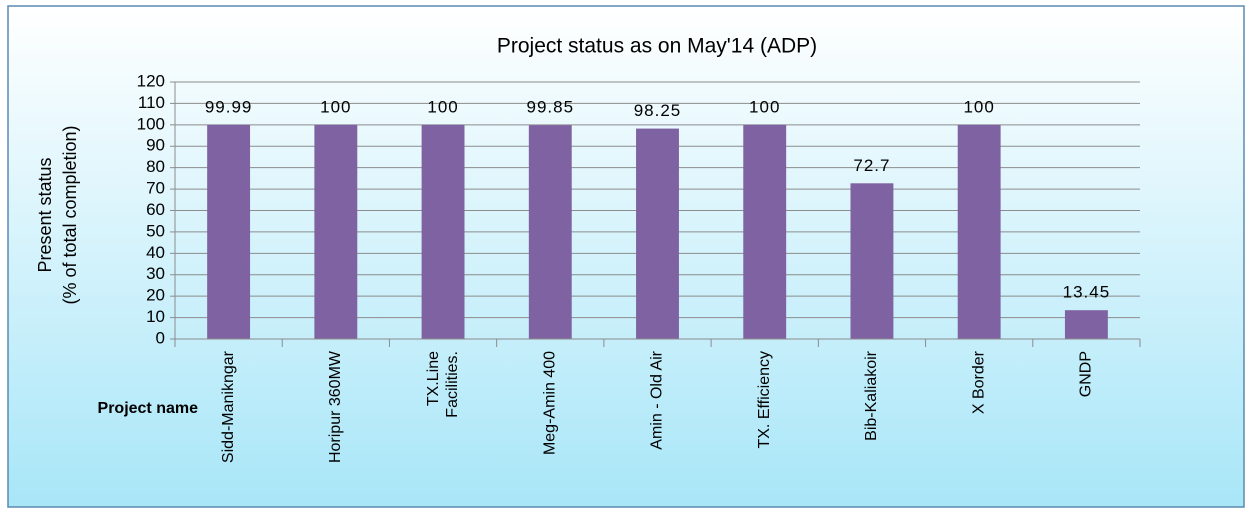 The width and height of the screenshot is (1248, 510). What do you see at coordinates (433, 378) in the screenshot?
I see `x-tick-label: TX.Line` at bounding box center [433, 378].